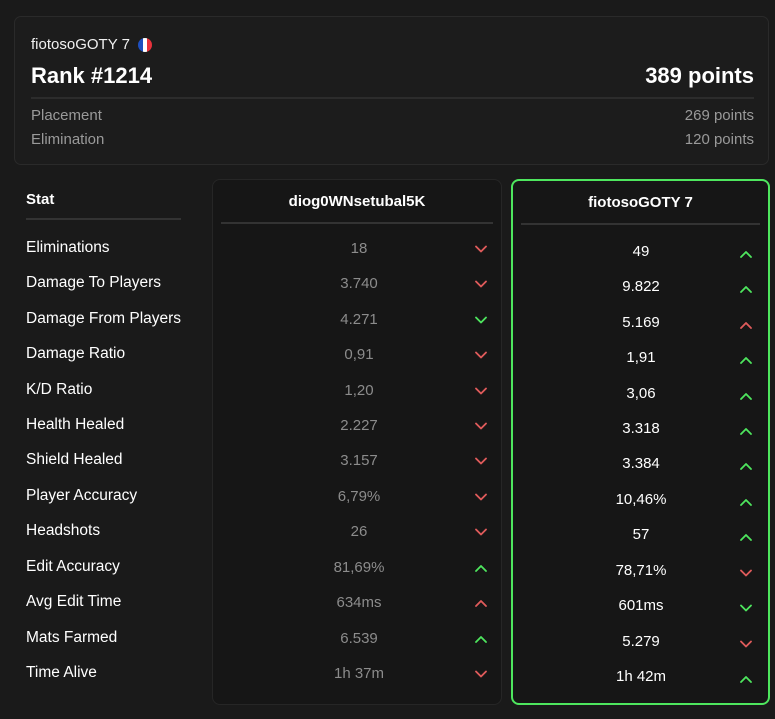 The height and width of the screenshot is (719, 775). I want to click on divider, so click(392, 98).